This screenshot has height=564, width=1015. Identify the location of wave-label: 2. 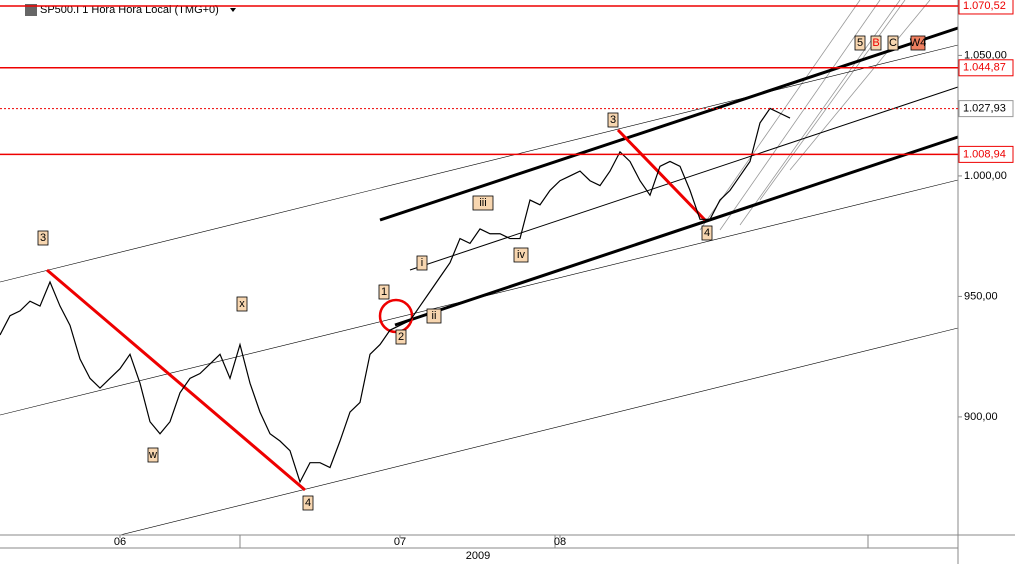
(401, 337).